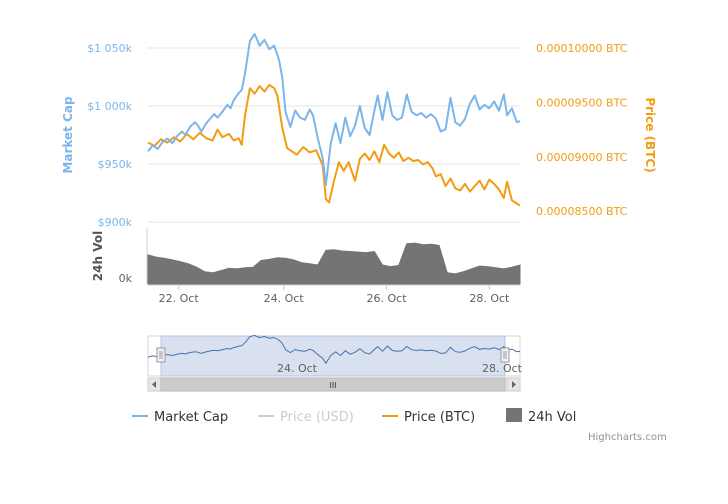  I want to click on x-axis-tick-label: 28. Oct, so click(489, 298).